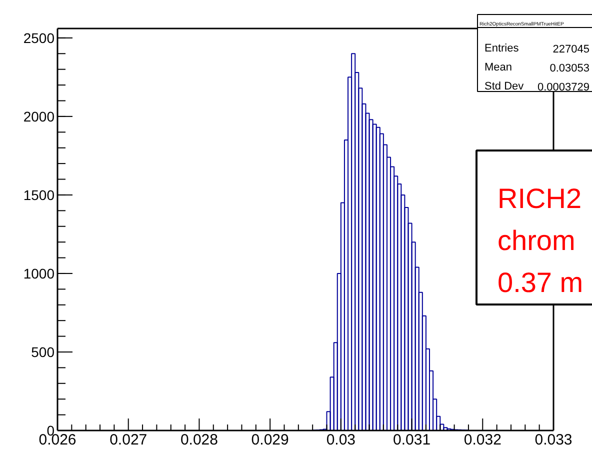 The image size is (592, 451). What do you see at coordinates (199, 440) in the screenshot?
I see `x-tick-label: 0.028` at bounding box center [199, 440].